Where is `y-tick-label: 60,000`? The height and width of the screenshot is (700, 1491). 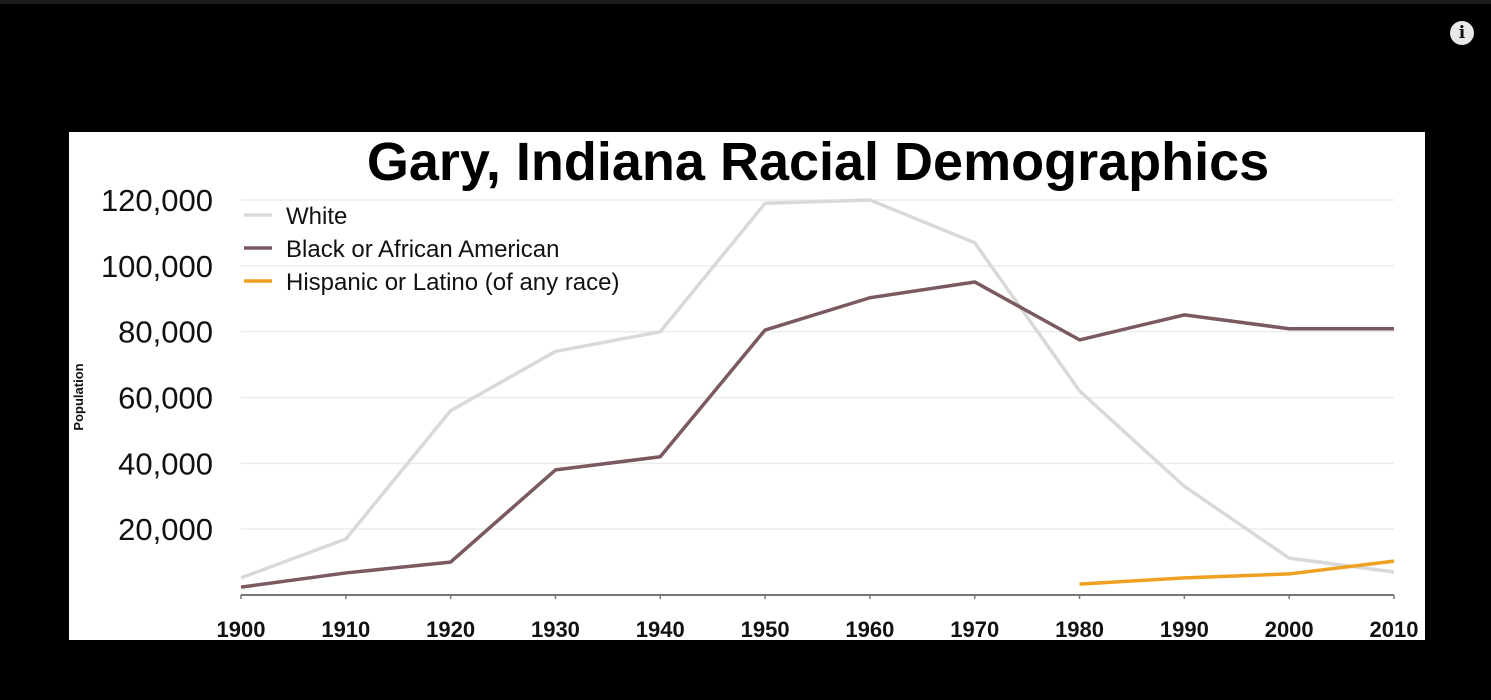 y-tick-label: 60,000 is located at coordinates (165, 398).